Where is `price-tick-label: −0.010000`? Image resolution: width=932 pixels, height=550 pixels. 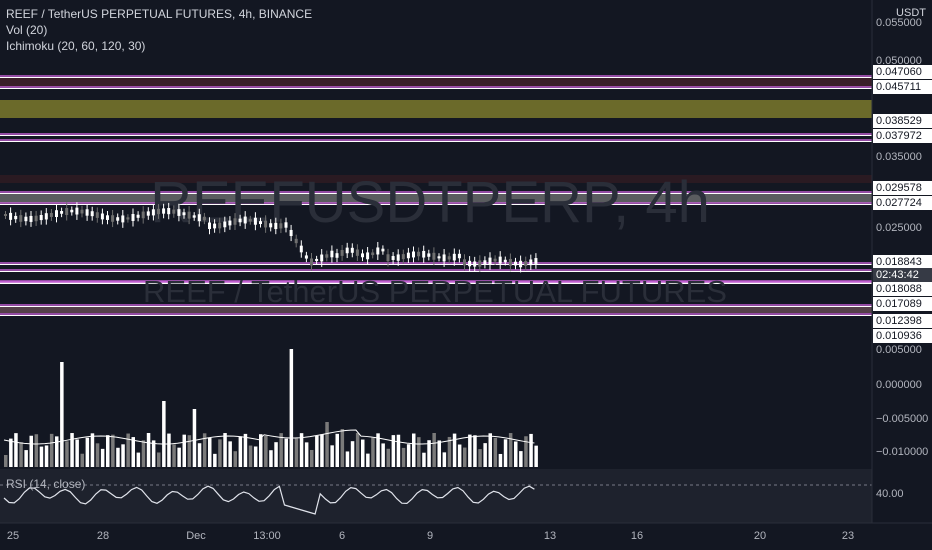
price-tick-label: −0.010000 is located at coordinates (902, 452).